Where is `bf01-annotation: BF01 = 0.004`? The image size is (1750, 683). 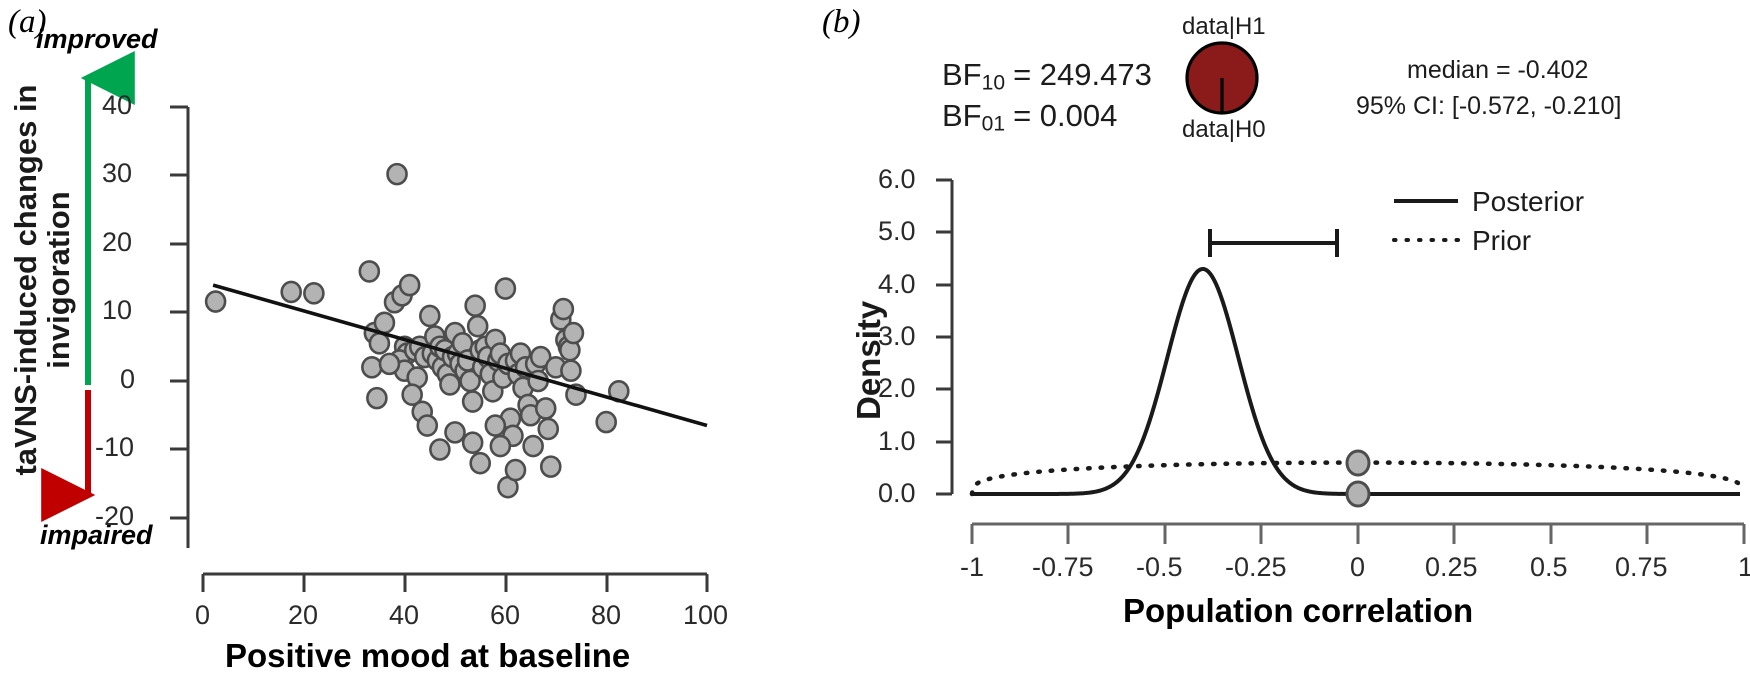
bf01-annotation: BF01 = 0.004 is located at coordinates (1029, 117).